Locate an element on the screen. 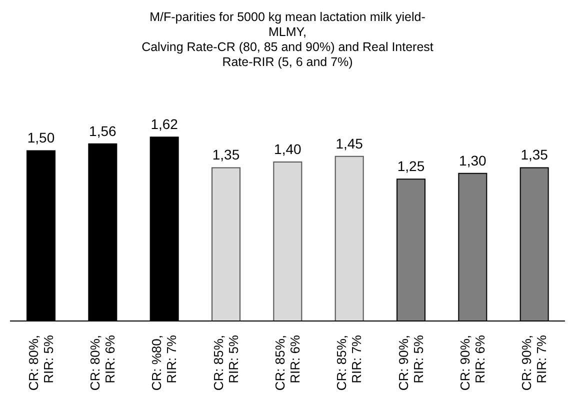 The height and width of the screenshot is (419, 575). x-tick-label: CR: 80%, RIR: 5% is located at coordinates (41, 362).